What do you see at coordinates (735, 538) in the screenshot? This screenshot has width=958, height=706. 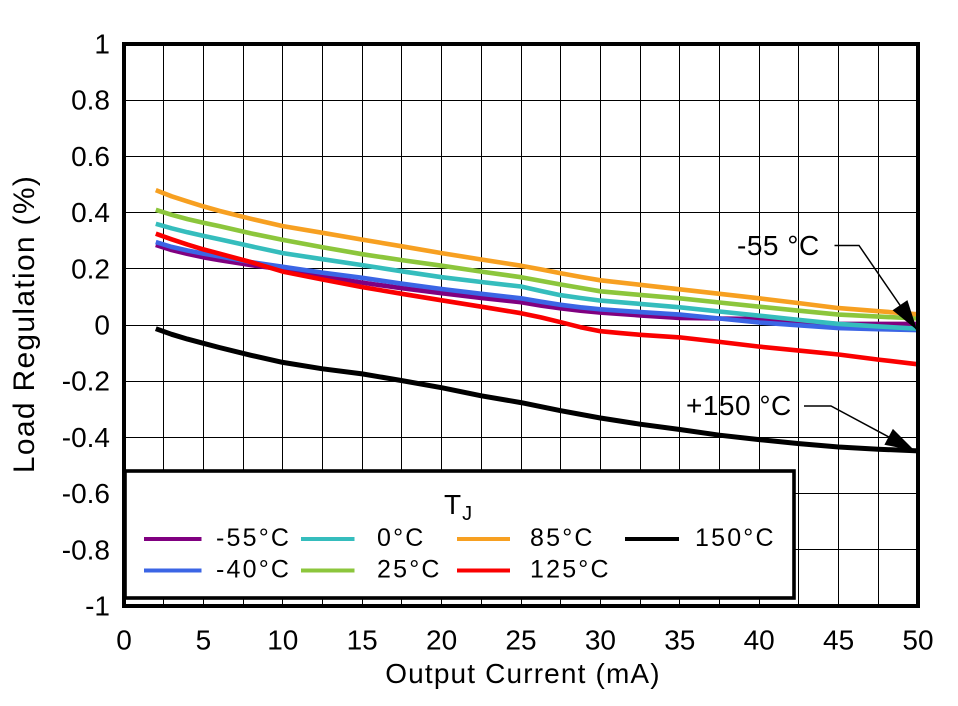 I see `svg-text: 150°C` at bounding box center [735, 538].